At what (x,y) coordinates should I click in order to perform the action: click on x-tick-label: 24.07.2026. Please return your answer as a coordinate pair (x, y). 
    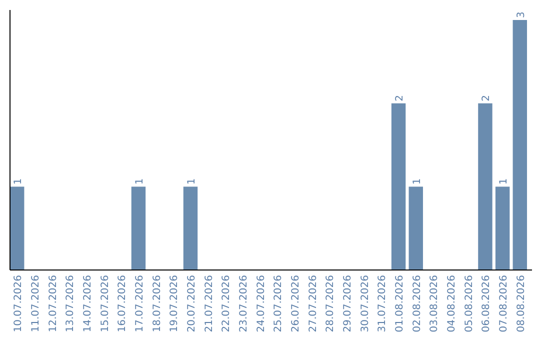
    Looking at the image, I should click on (261, 303).